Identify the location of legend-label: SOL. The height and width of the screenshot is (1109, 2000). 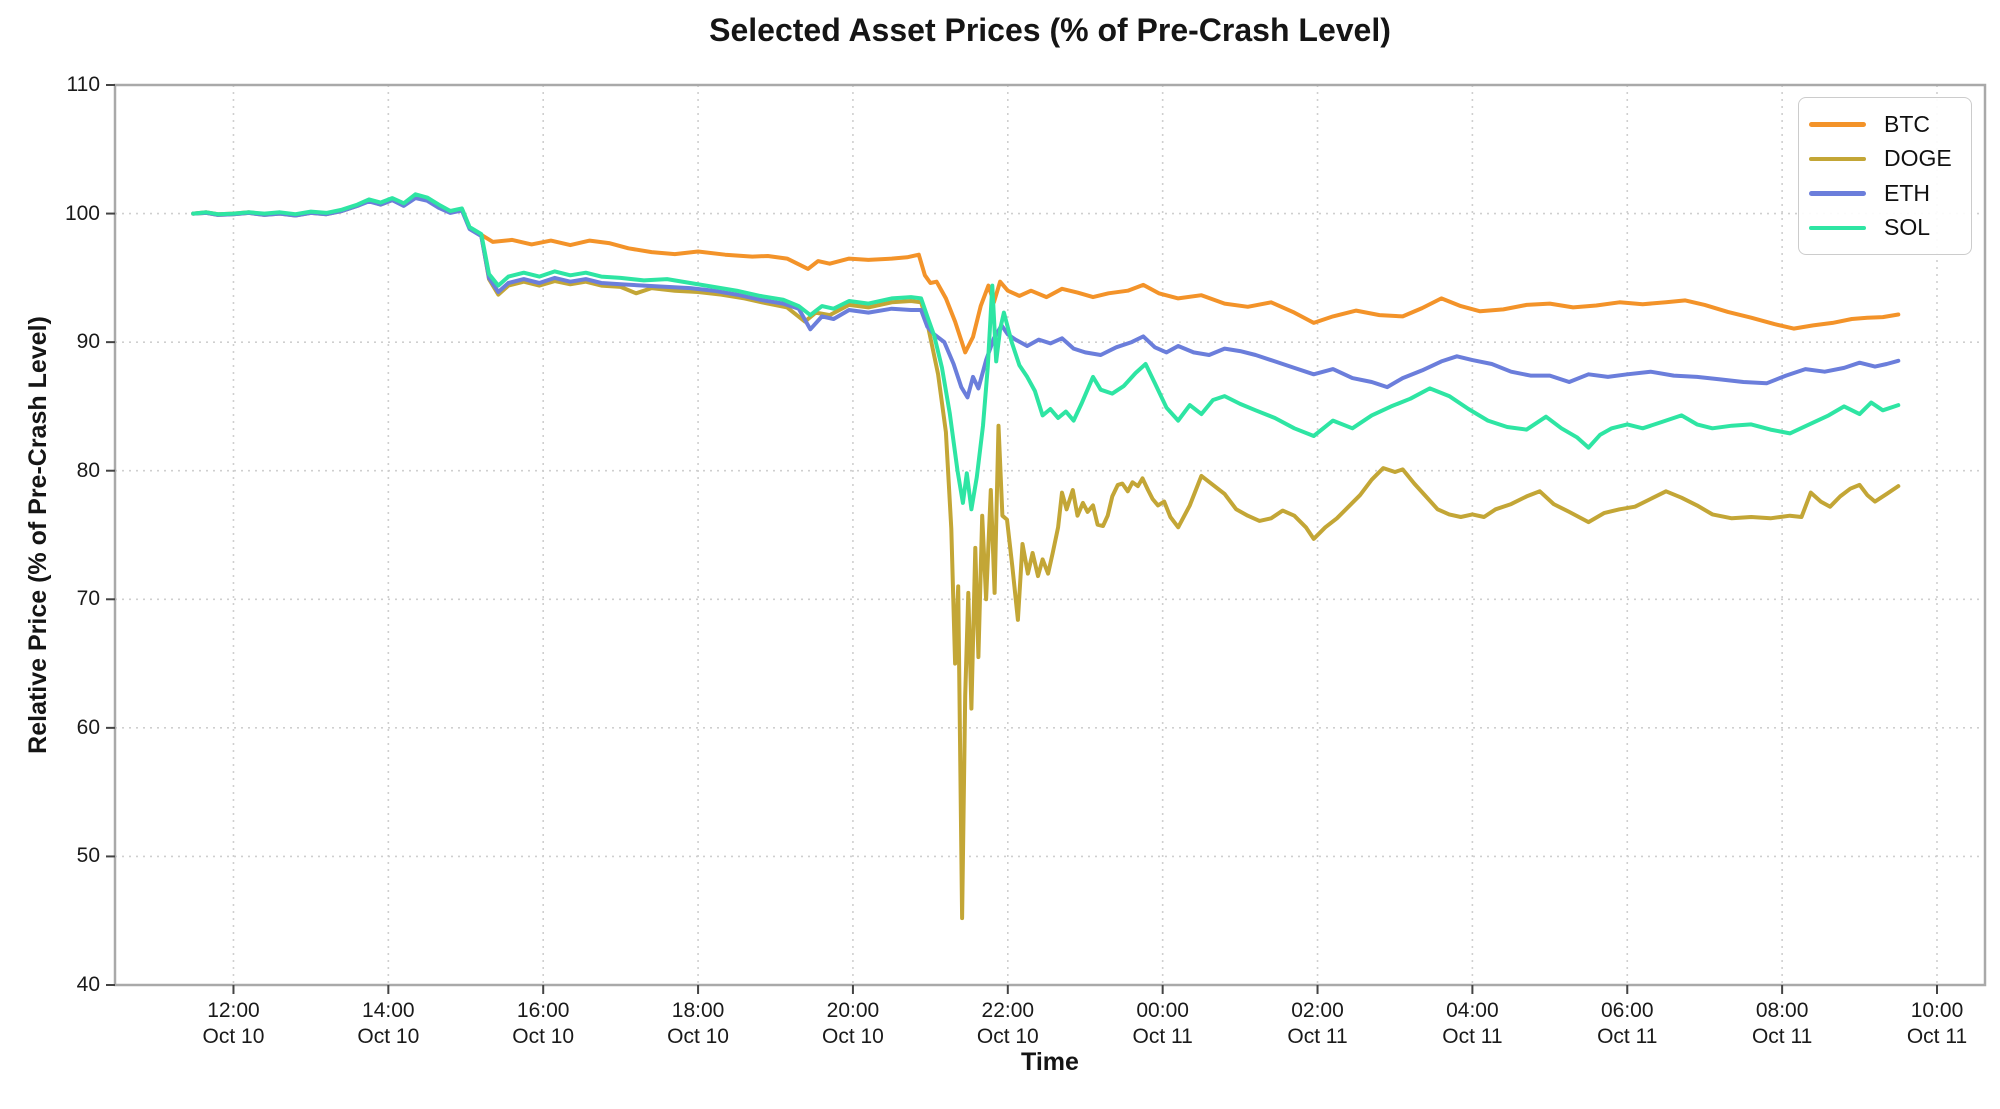
(1907, 227).